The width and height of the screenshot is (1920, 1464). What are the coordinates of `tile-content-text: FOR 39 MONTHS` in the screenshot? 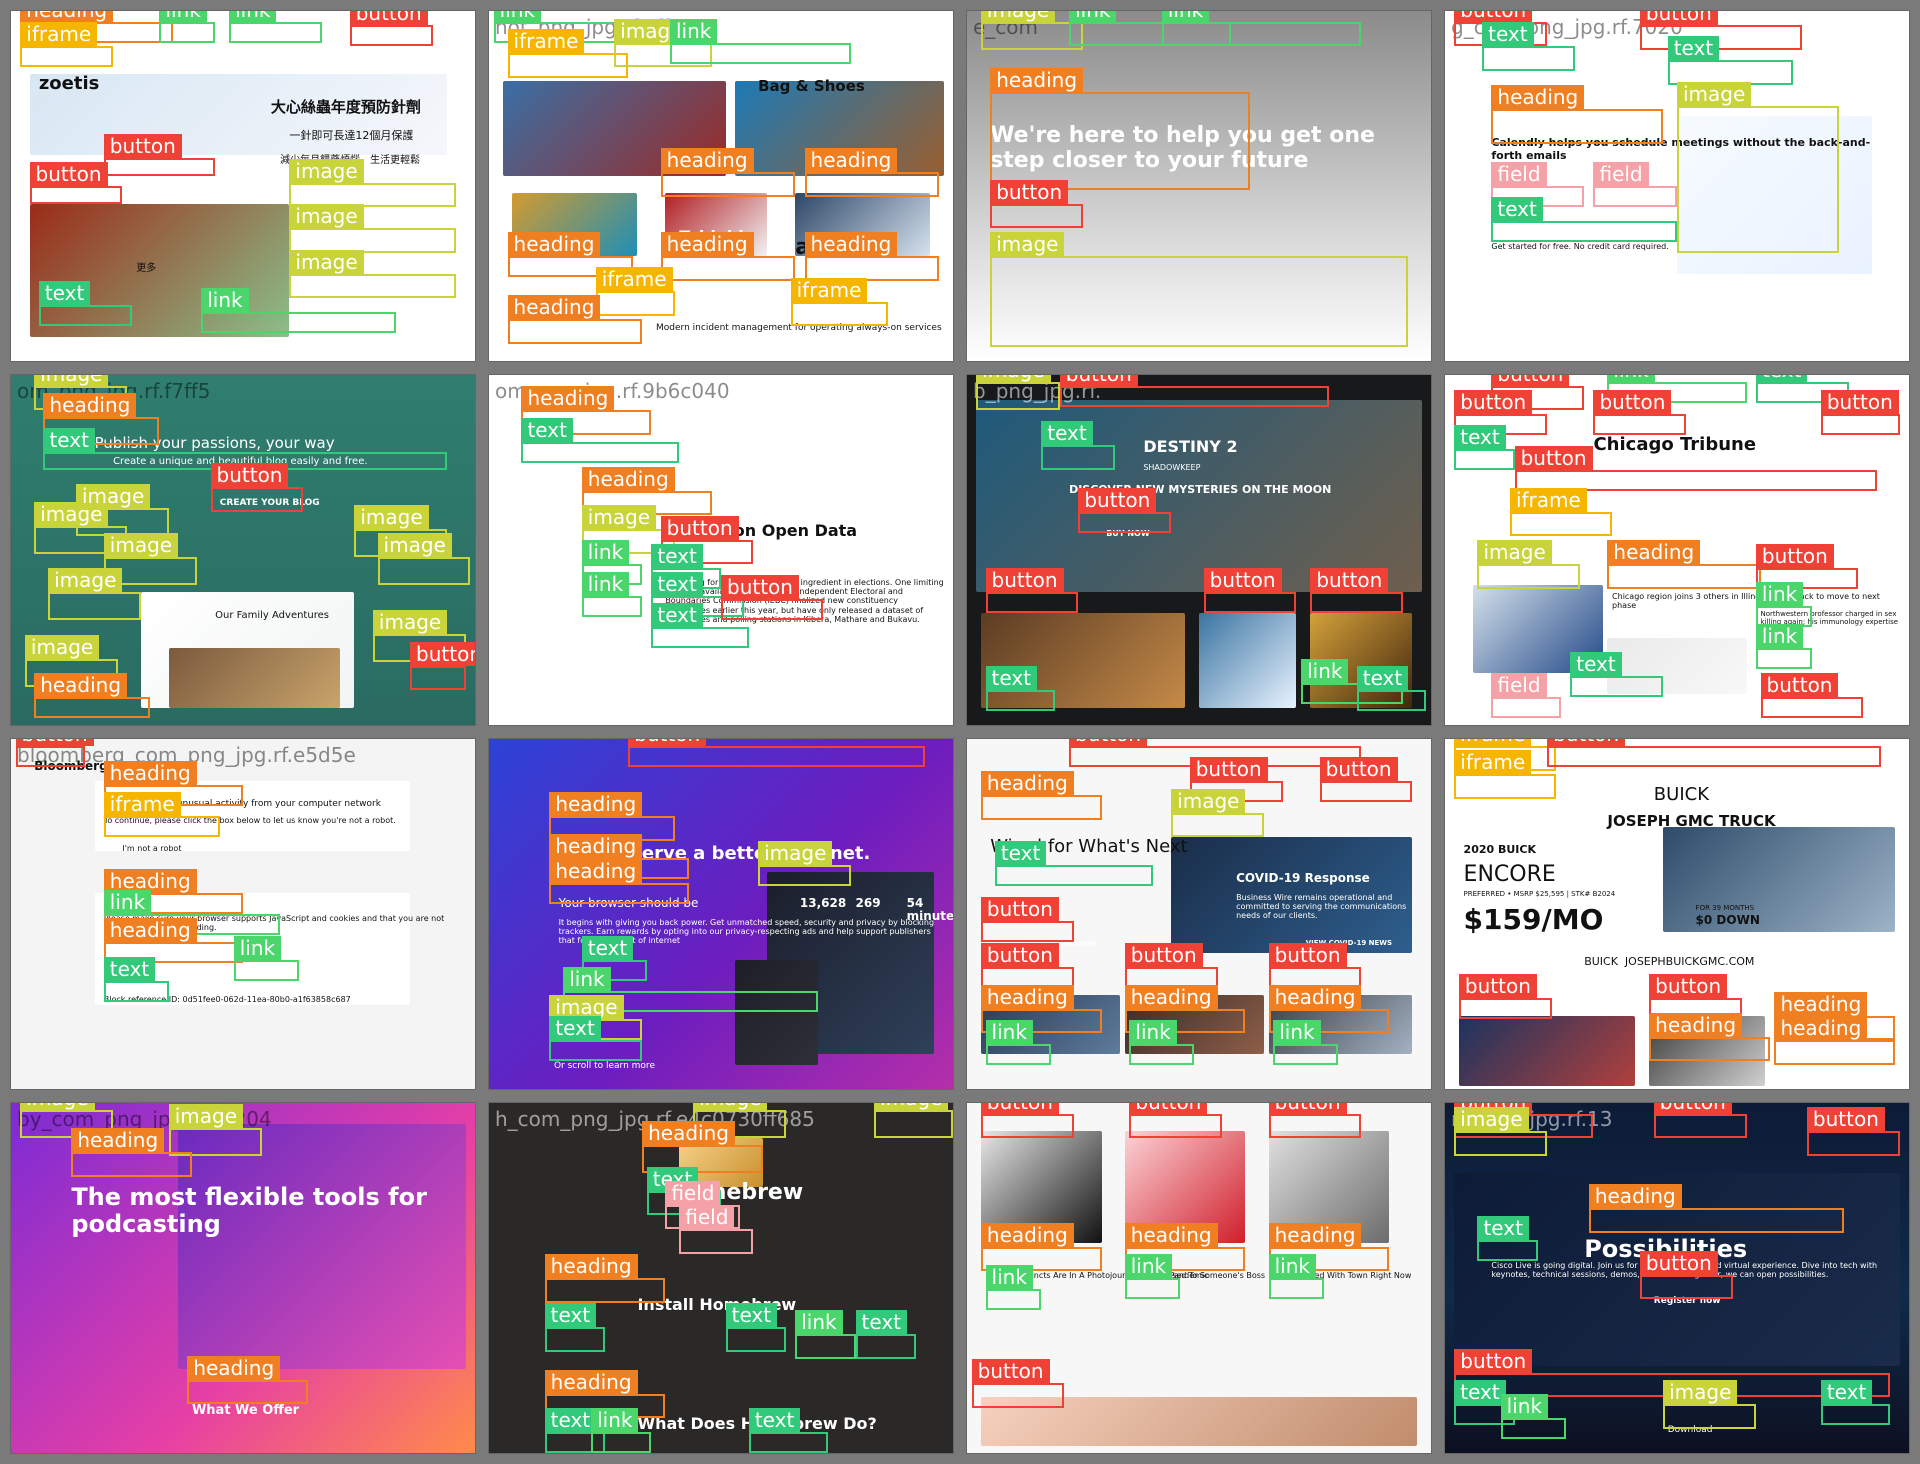 It's located at (1725, 907).